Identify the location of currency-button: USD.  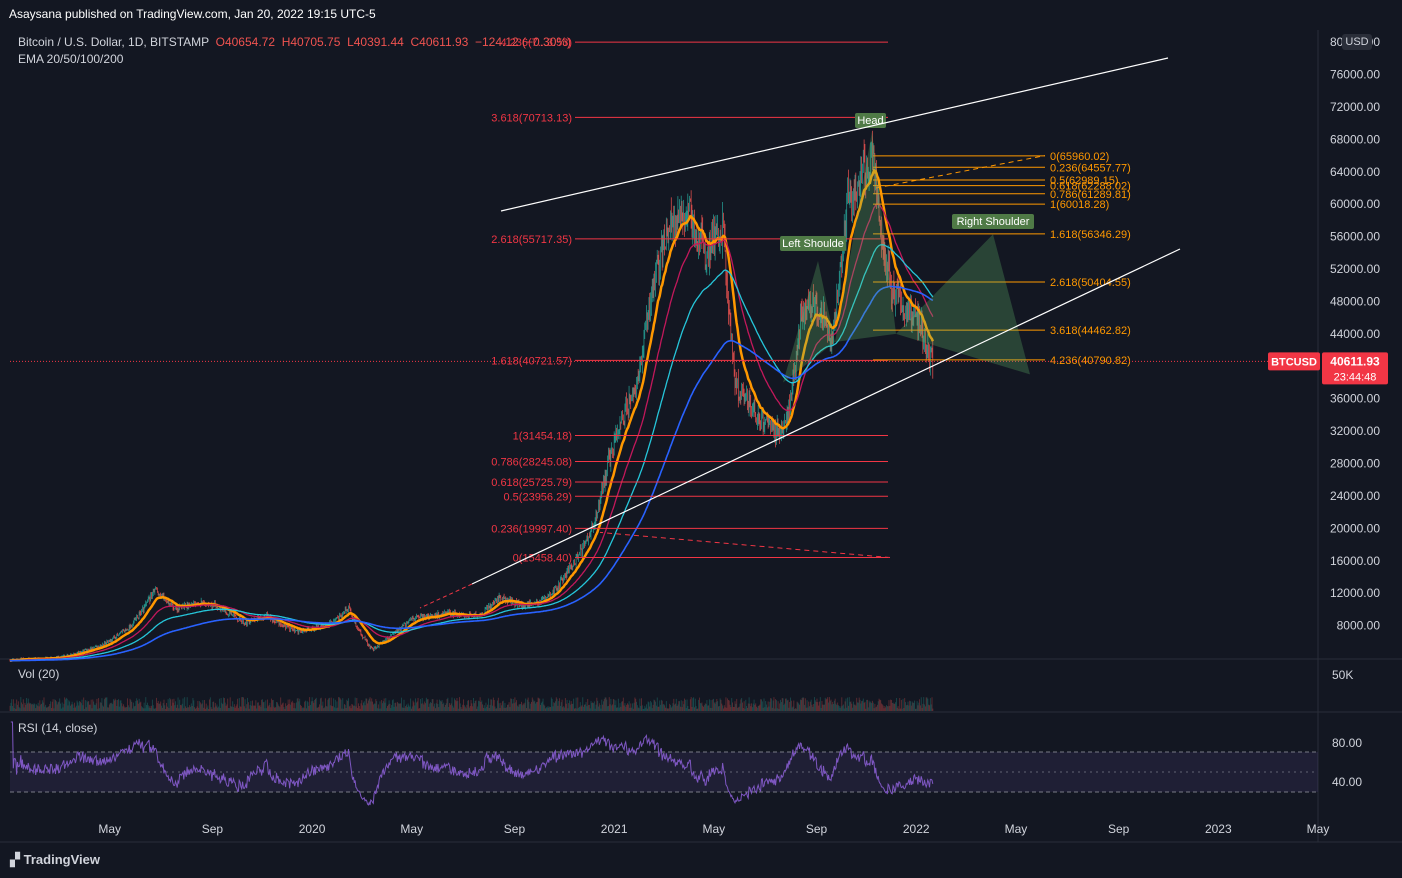
(1357, 42).